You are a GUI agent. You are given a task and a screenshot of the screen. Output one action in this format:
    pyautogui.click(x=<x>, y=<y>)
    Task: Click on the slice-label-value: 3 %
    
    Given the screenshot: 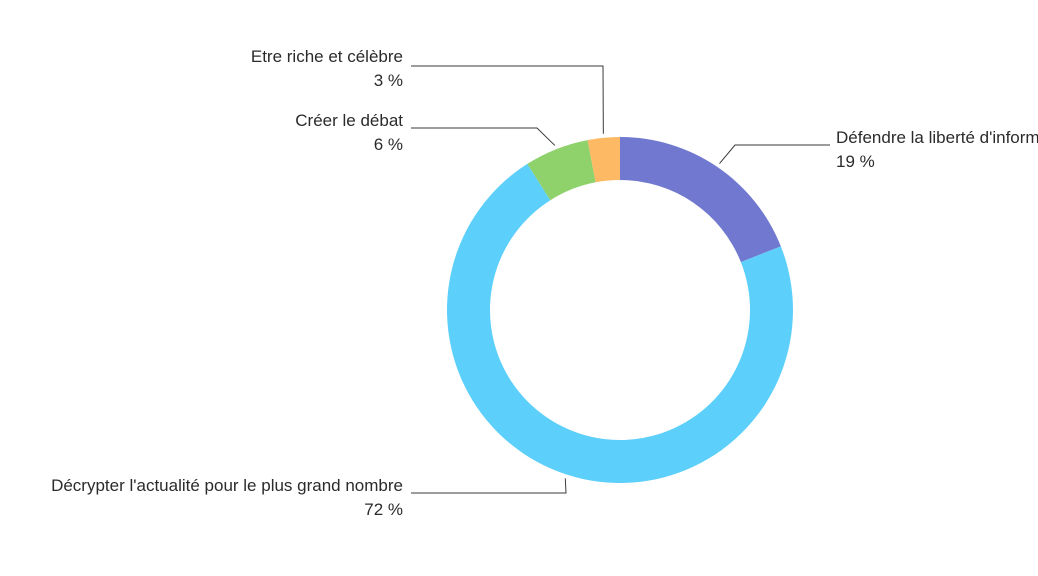 What is the action you would take?
    pyautogui.click(x=388, y=80)
    